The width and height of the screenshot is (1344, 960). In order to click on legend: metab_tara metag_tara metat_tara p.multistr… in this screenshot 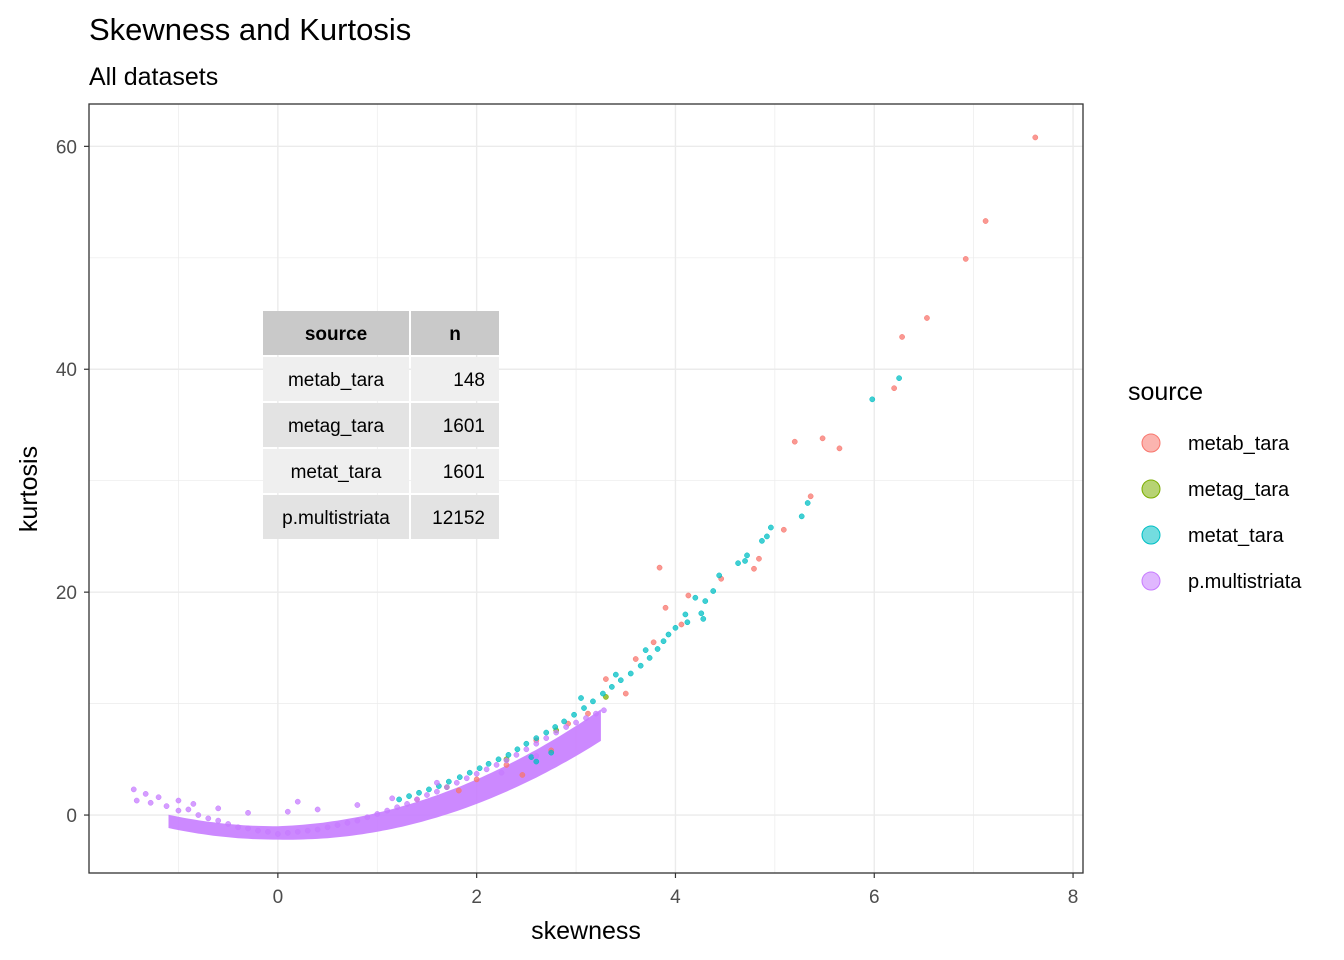, I will do `click(1221, 513)`.